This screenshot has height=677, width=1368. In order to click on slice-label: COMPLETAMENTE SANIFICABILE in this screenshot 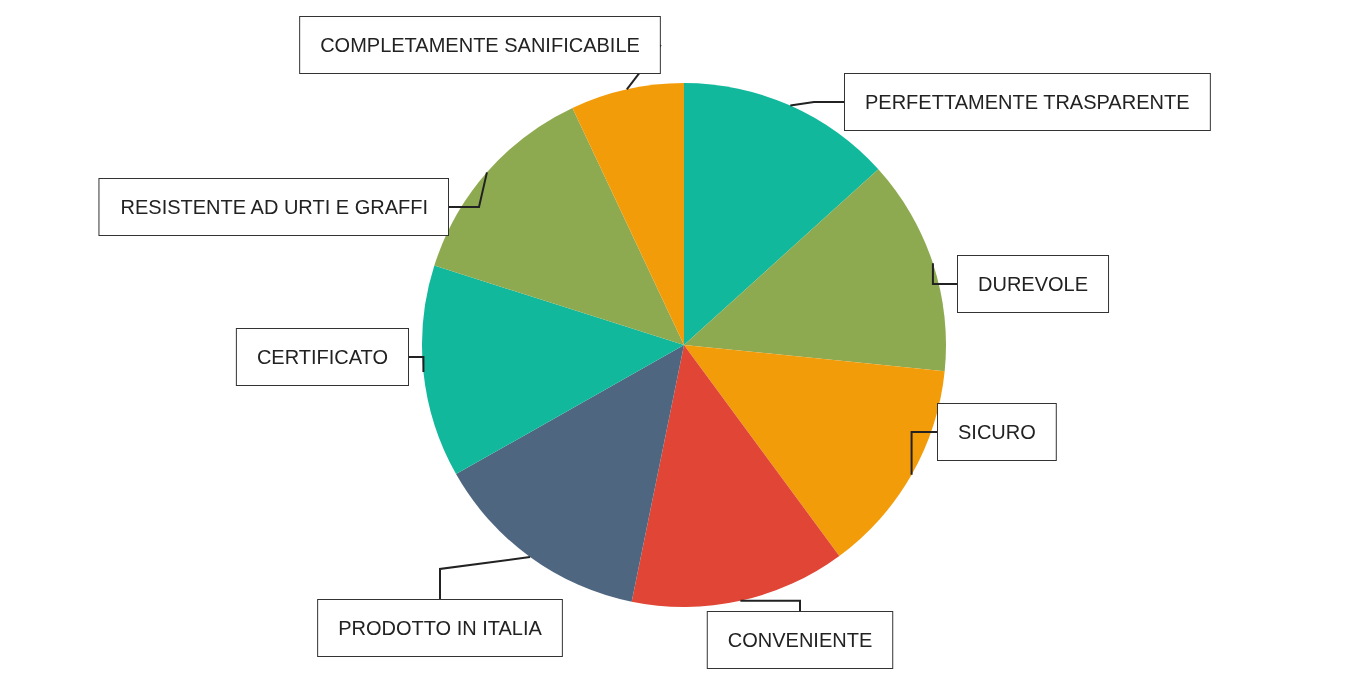, I will do `click(480, 45)`.